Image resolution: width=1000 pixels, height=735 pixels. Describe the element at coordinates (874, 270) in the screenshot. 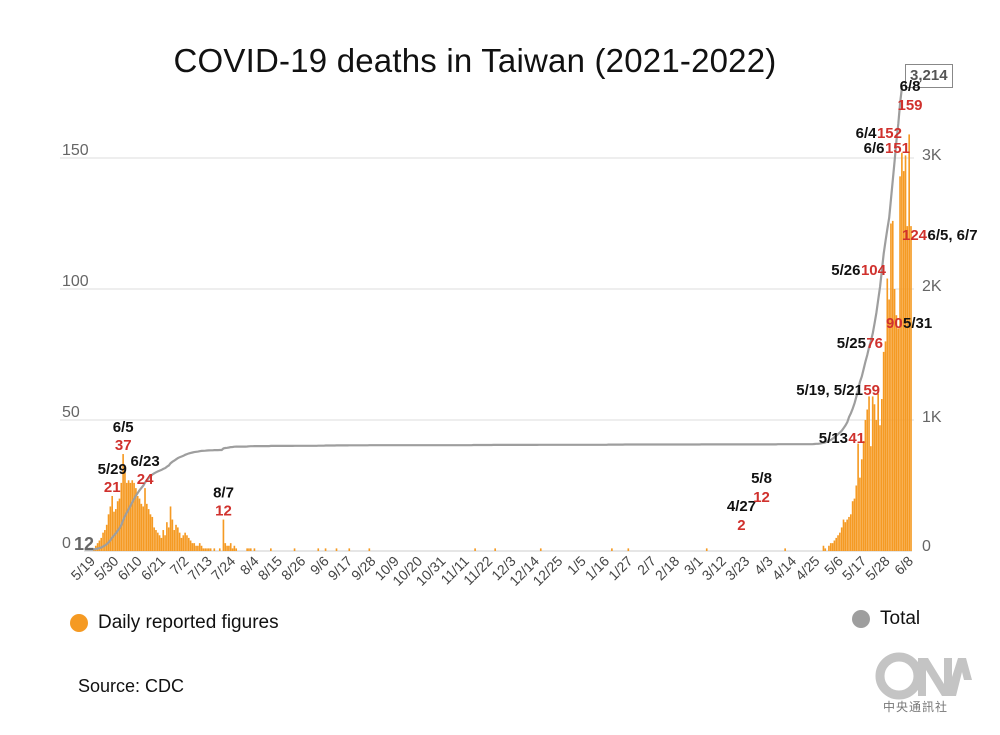

I see `annotation-value-label: 104` at that location.